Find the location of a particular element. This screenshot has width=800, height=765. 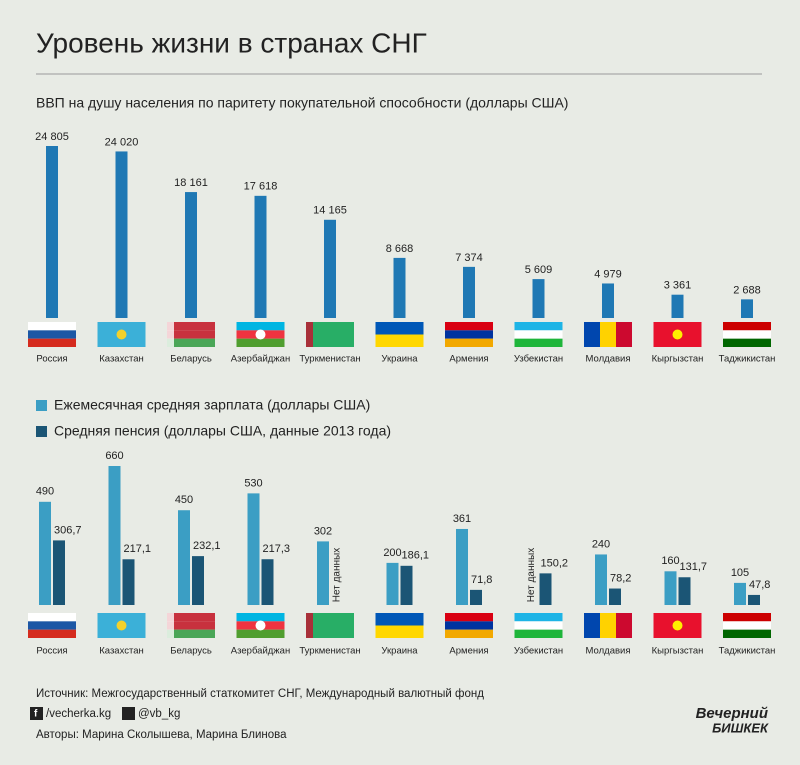

value-label: 217,1 is located at coordinates (138, 549).